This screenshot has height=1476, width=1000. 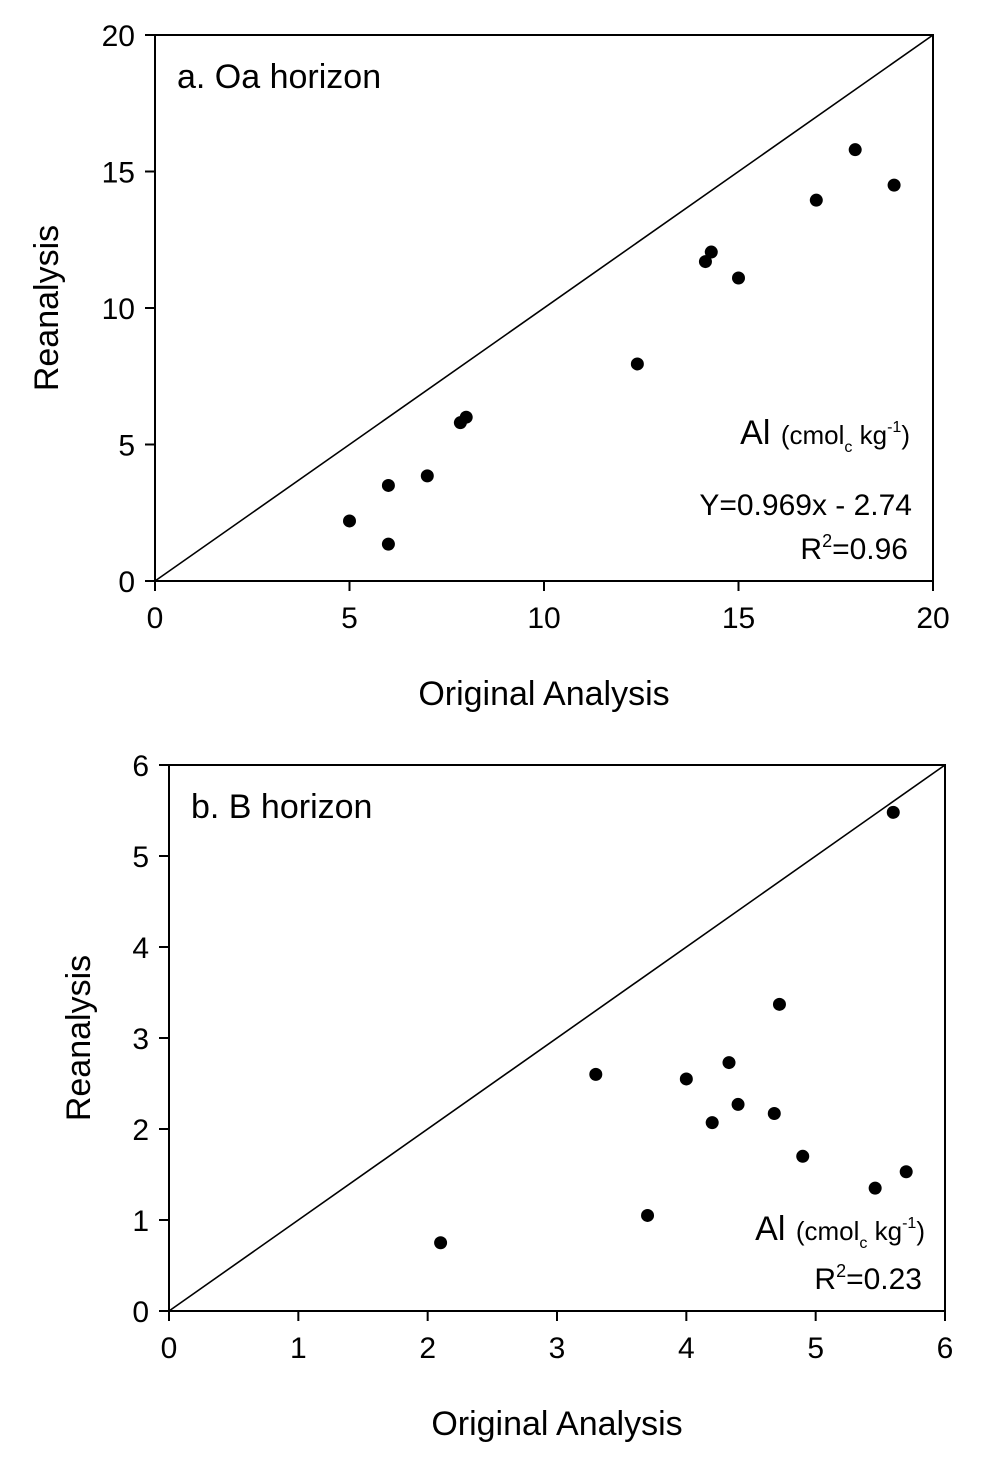 I want to click on panel-b-x-tick-label: 4, so click(x=686, y=1348).